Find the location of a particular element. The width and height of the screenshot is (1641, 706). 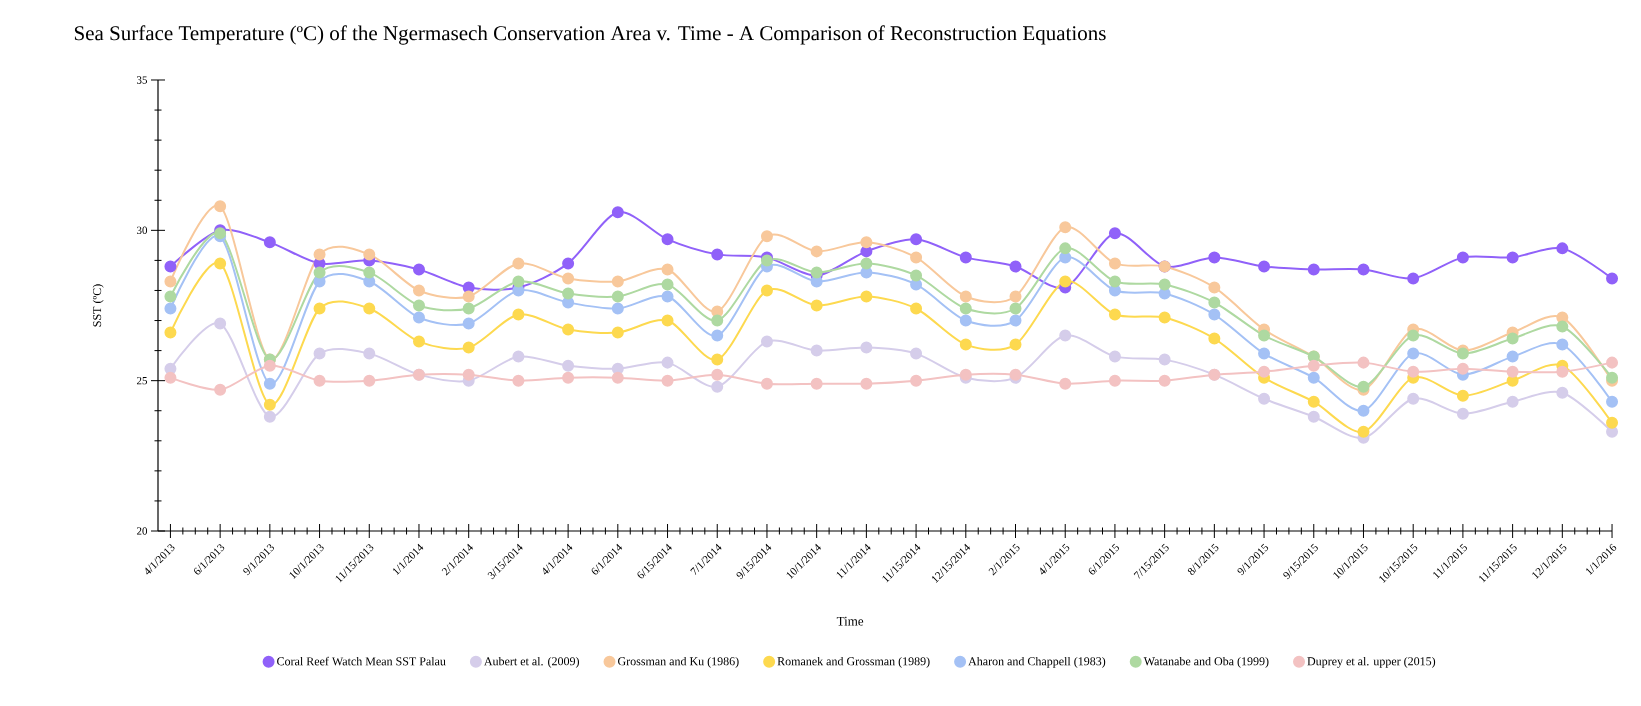

y-tick-label: 35 is located at coordinates (142, 80).